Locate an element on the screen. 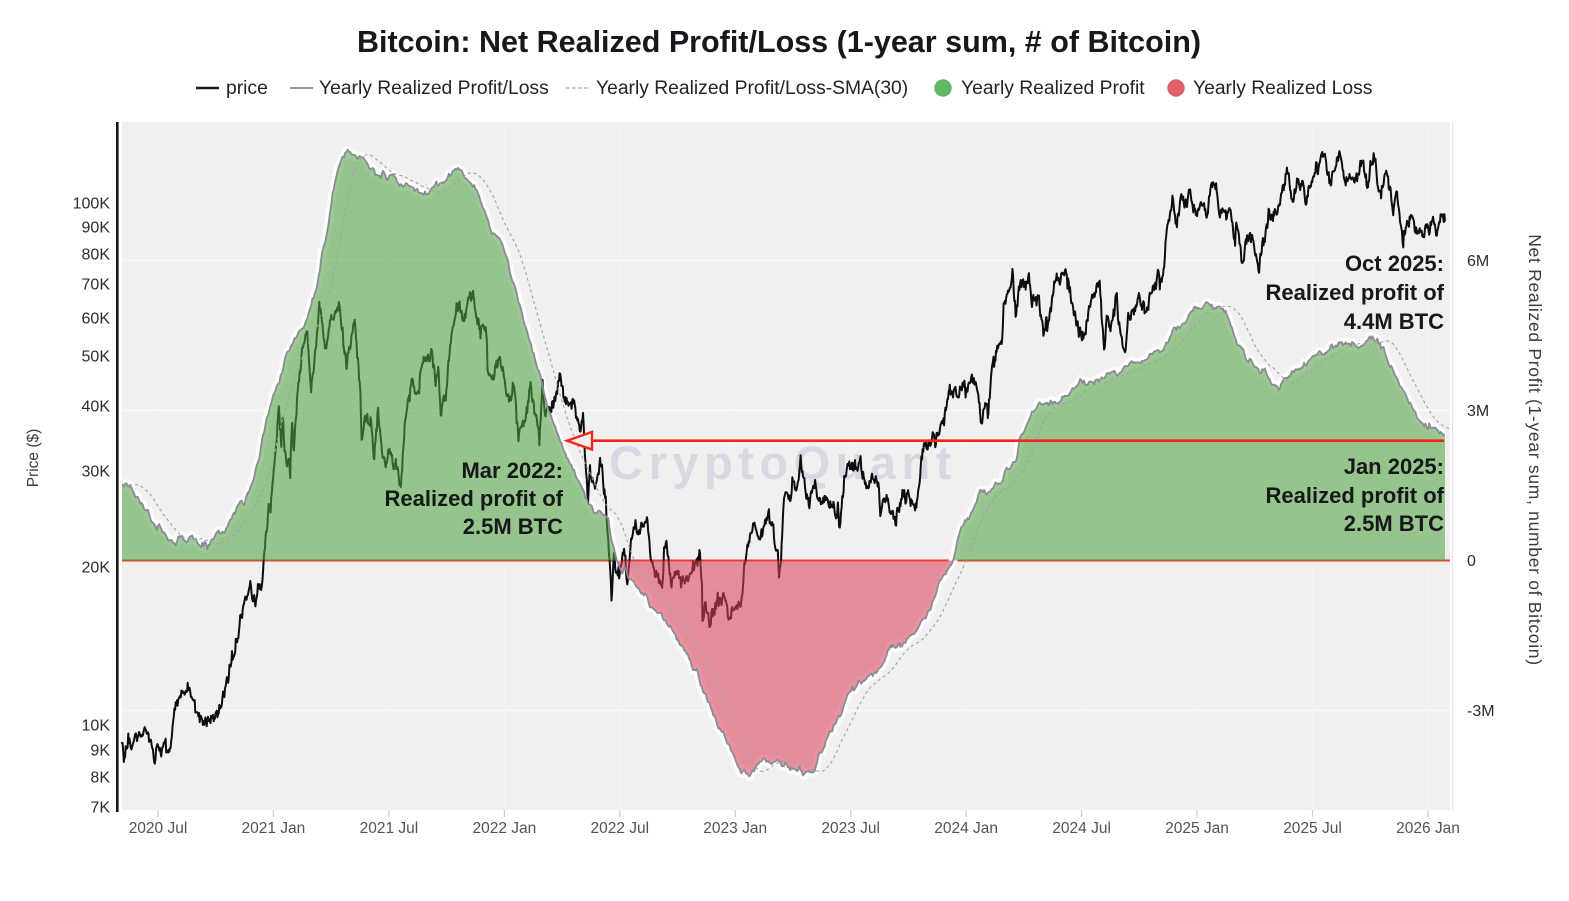  svg-text: 0 is located at coordinates (1471, 561).